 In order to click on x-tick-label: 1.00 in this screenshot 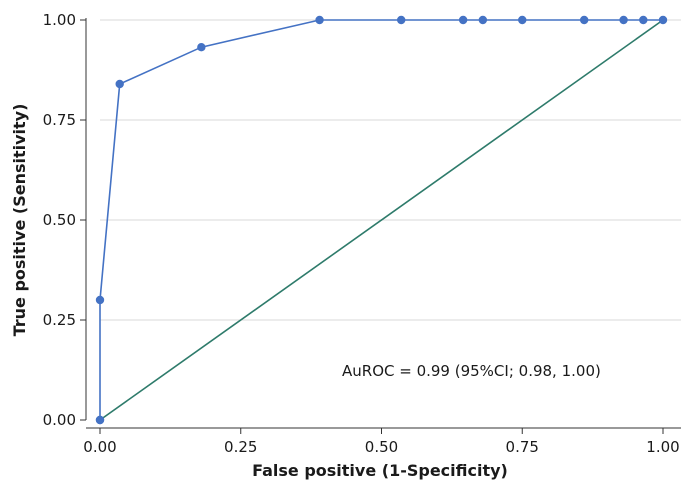, I will do `click(662, 447)`.